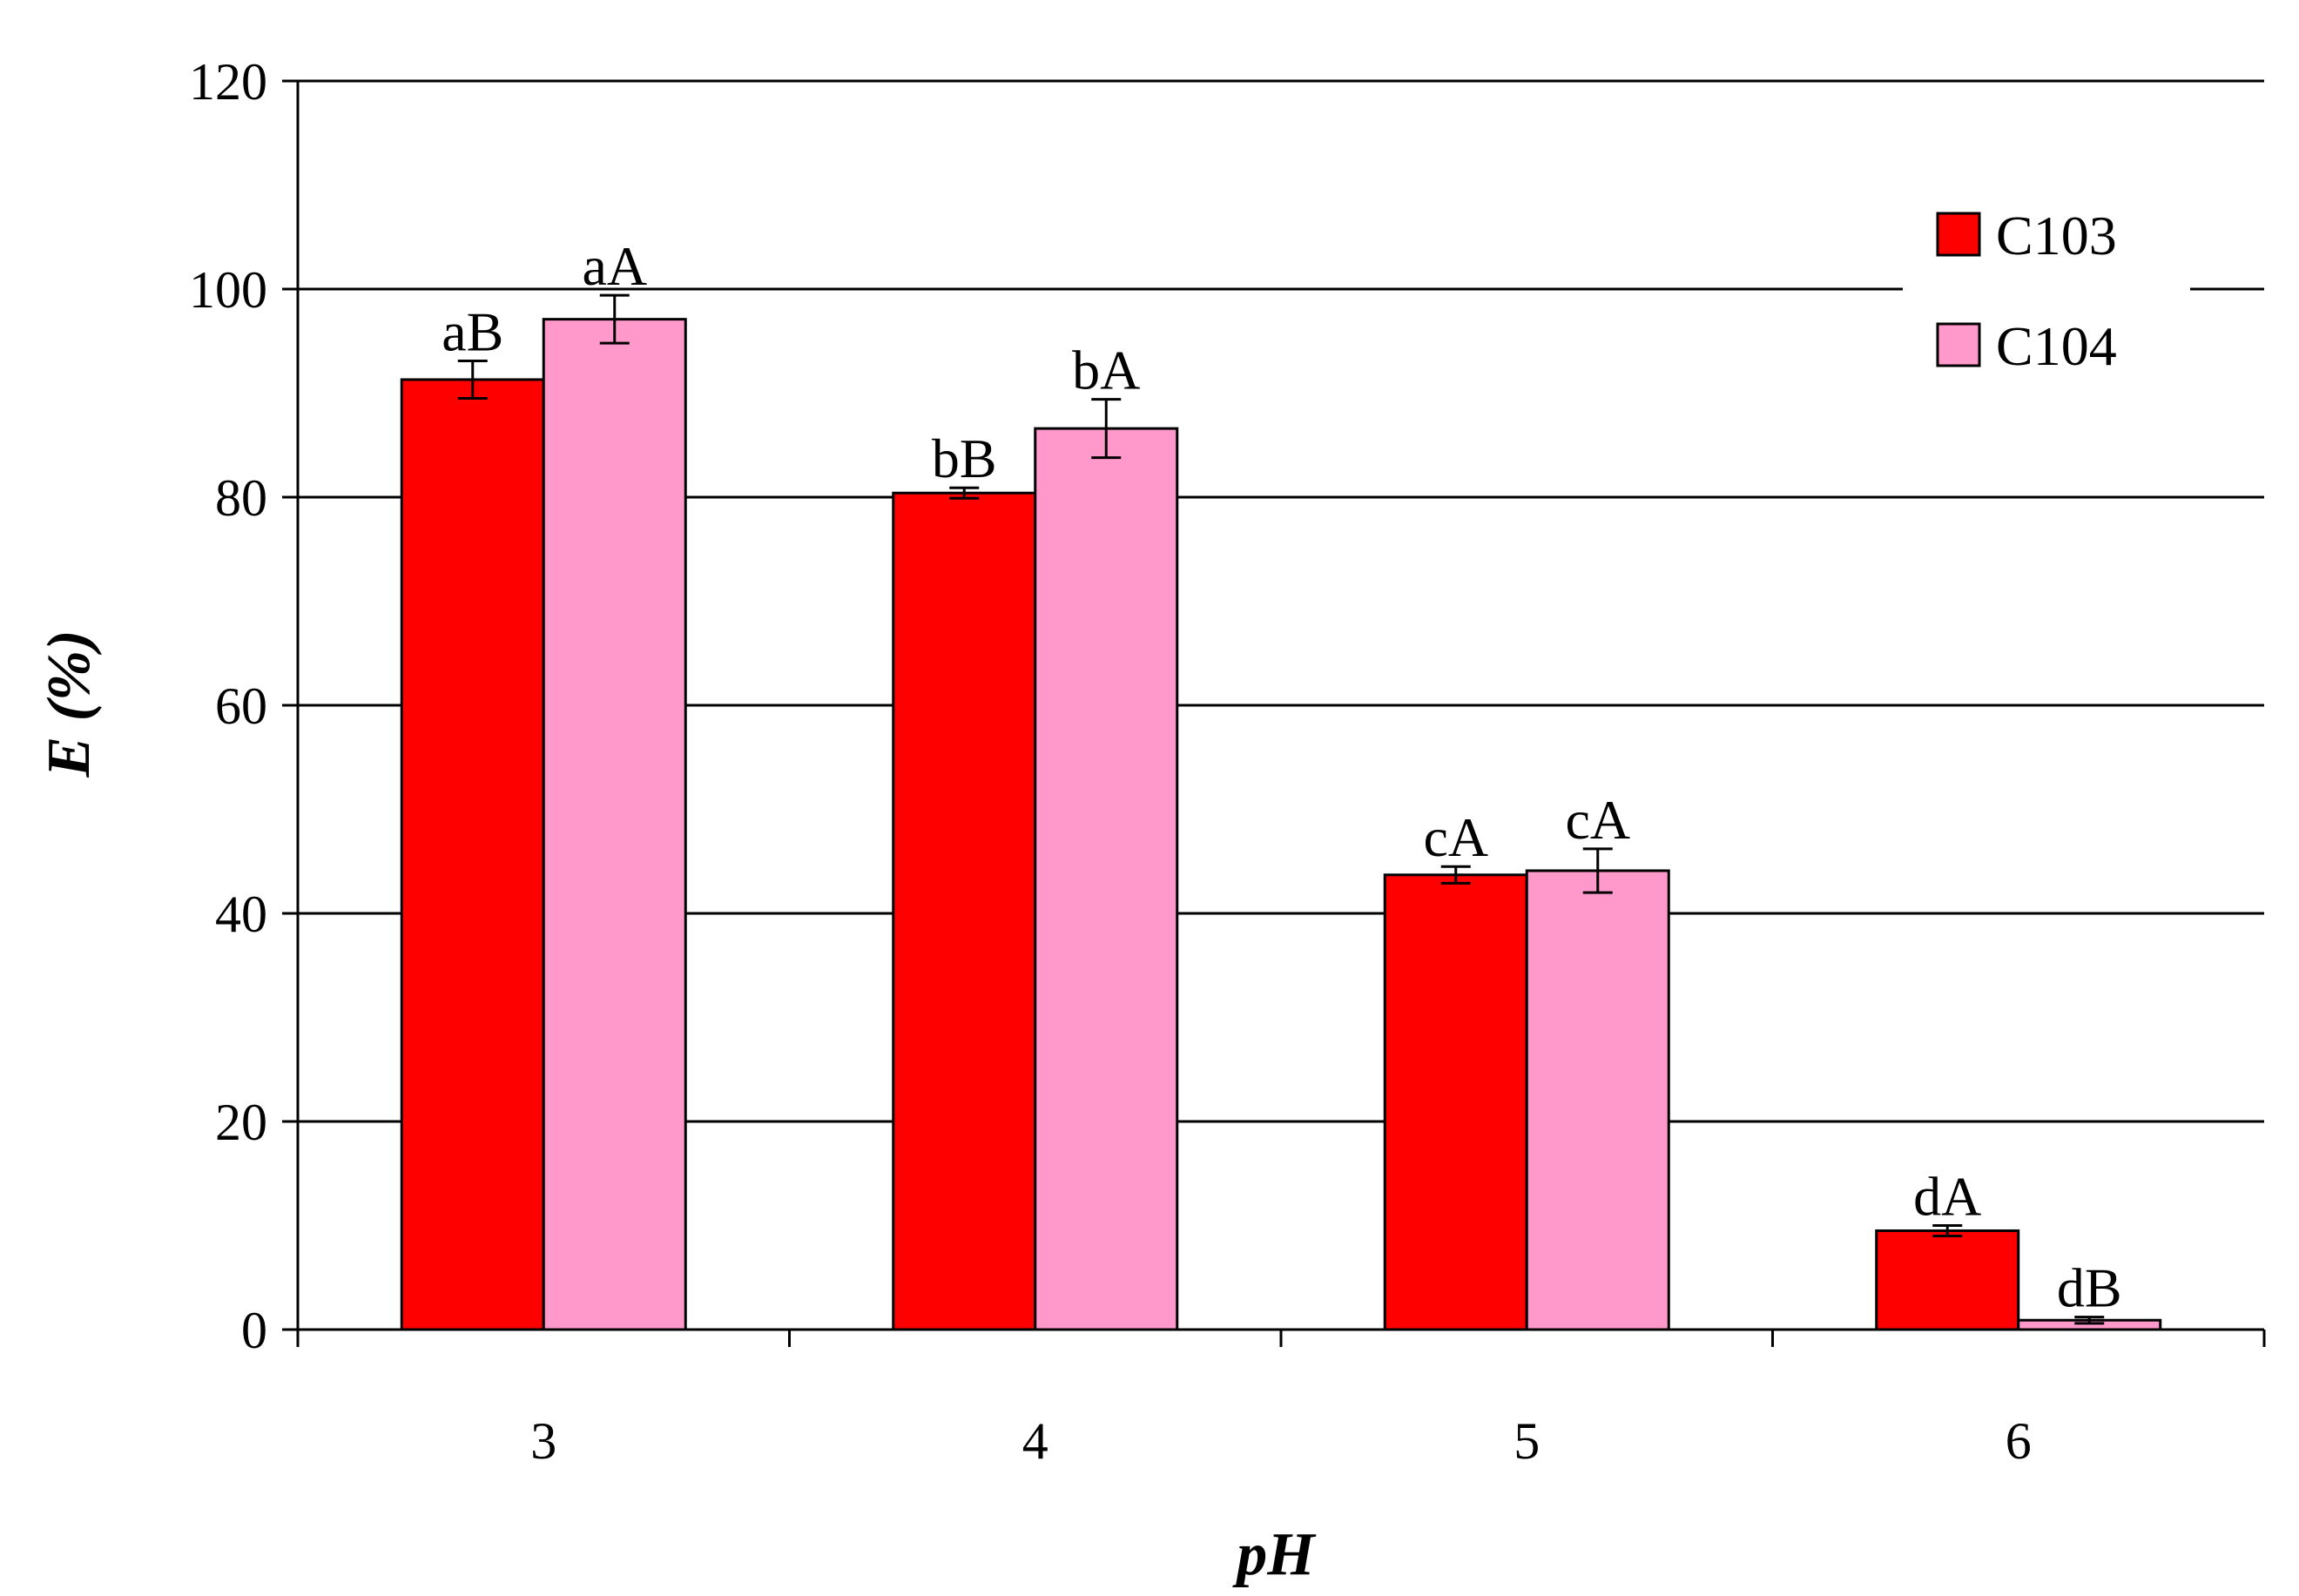 This screenshot has width=2299, height=1596. I want to click on bar-c103-ph4, so click(965, 911).